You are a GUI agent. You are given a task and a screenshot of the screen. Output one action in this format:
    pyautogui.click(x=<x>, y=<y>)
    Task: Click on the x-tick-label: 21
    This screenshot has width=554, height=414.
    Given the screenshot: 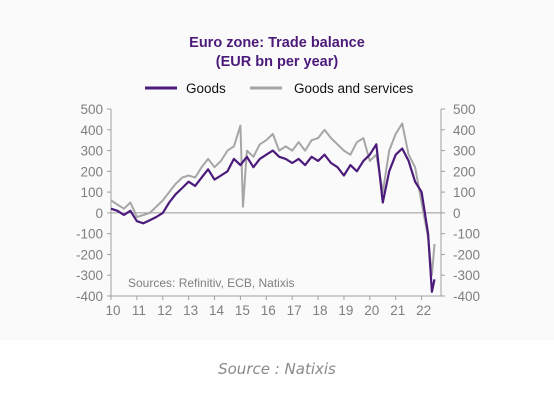 What is the action you would take?
    pyautogui.click(x=397, y=310)
    